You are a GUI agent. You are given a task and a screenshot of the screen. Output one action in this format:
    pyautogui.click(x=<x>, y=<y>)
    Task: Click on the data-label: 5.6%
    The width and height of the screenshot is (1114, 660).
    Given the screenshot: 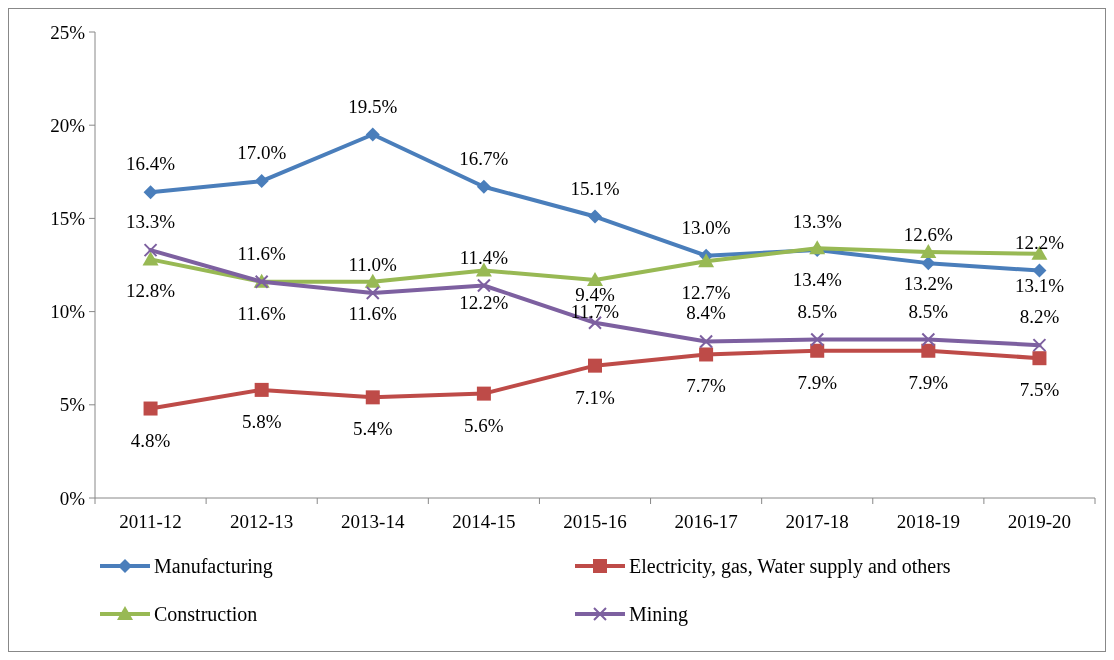 What is the action you would take?
    pyautogui.click(x=484, y=425)
    